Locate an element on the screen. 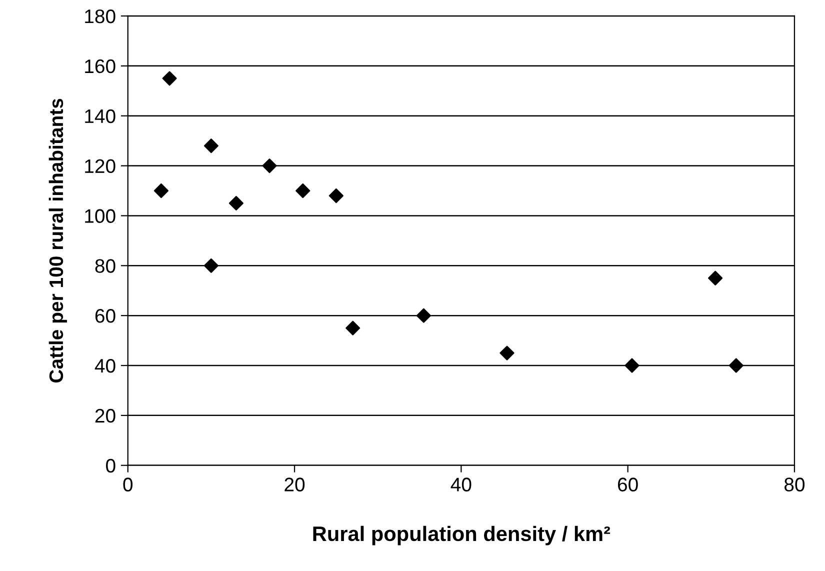 This screenshot has height=571, width=825. x-tick-label: 40 is located at coordinates (461, 485).